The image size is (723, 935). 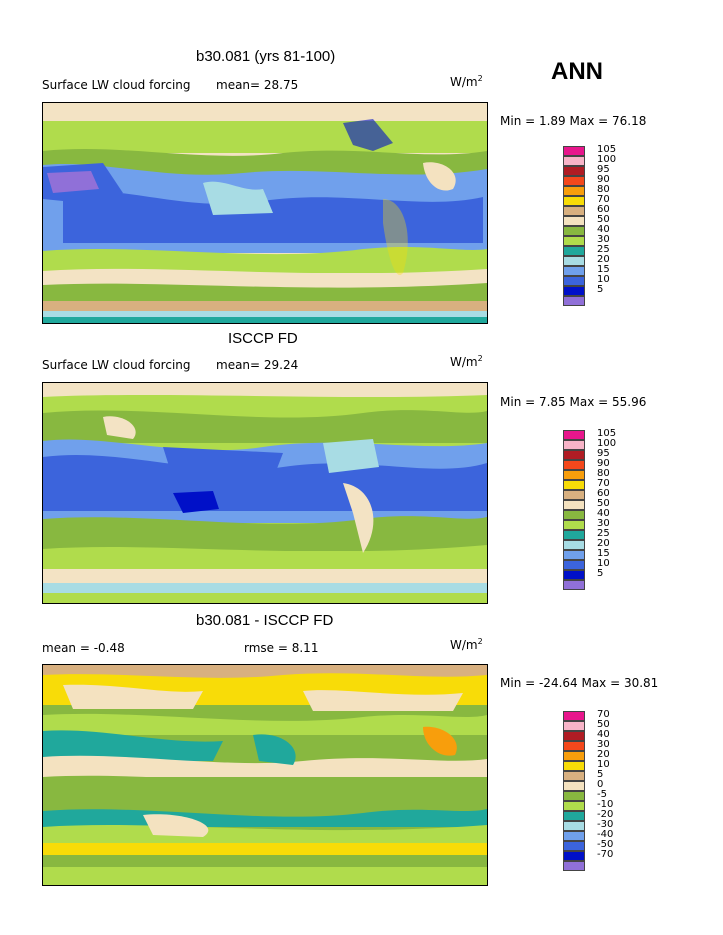 I want to click on panel1-mean: mean= 28.75, so click(x=257, y=85).